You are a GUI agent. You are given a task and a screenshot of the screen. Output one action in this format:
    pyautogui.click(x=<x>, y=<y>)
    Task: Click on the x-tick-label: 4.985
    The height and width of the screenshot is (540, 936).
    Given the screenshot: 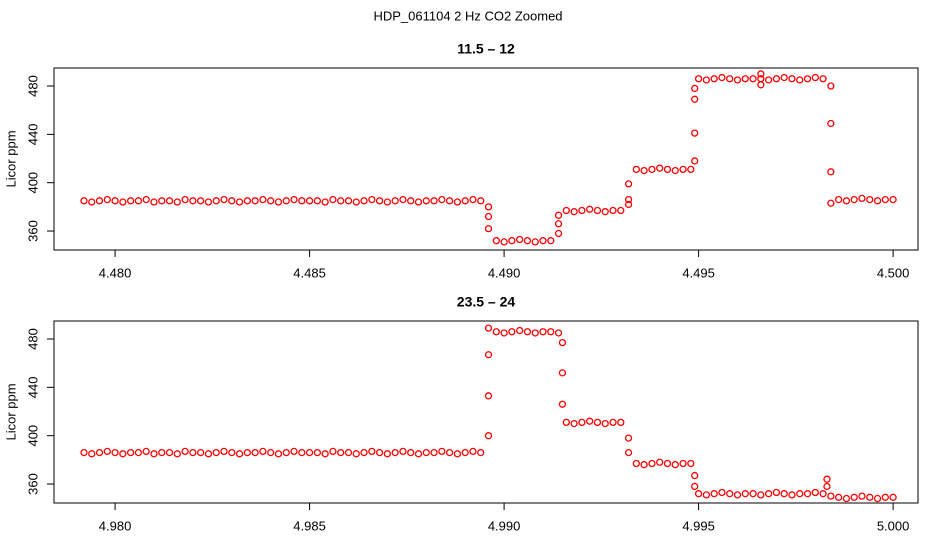 What is the action you would take?
    pyautogui.click(x=309, y=525)
    